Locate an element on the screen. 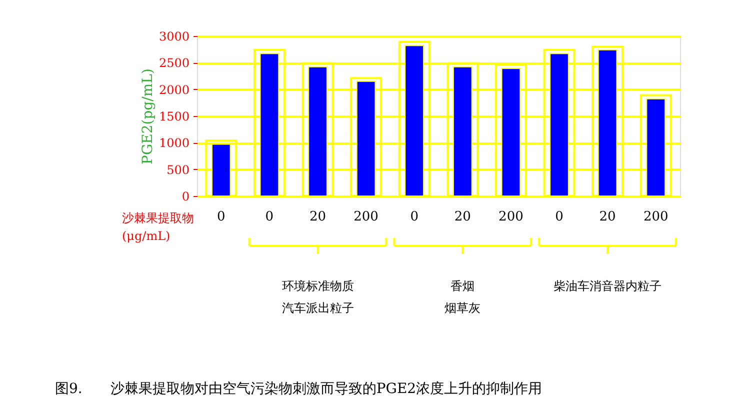  y-tick-label: 0 is located at coordinates (186, 197).